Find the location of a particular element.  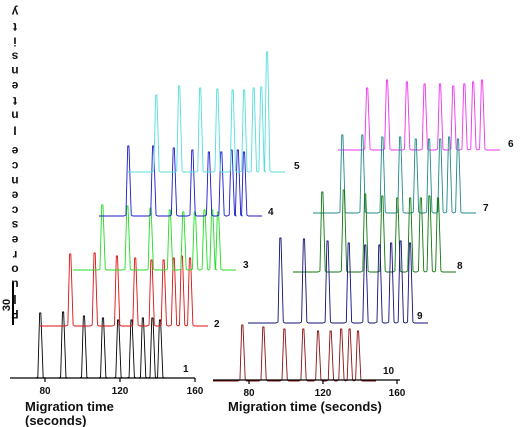

scale-bar-label: 30 is located at coordinates (7, 305).